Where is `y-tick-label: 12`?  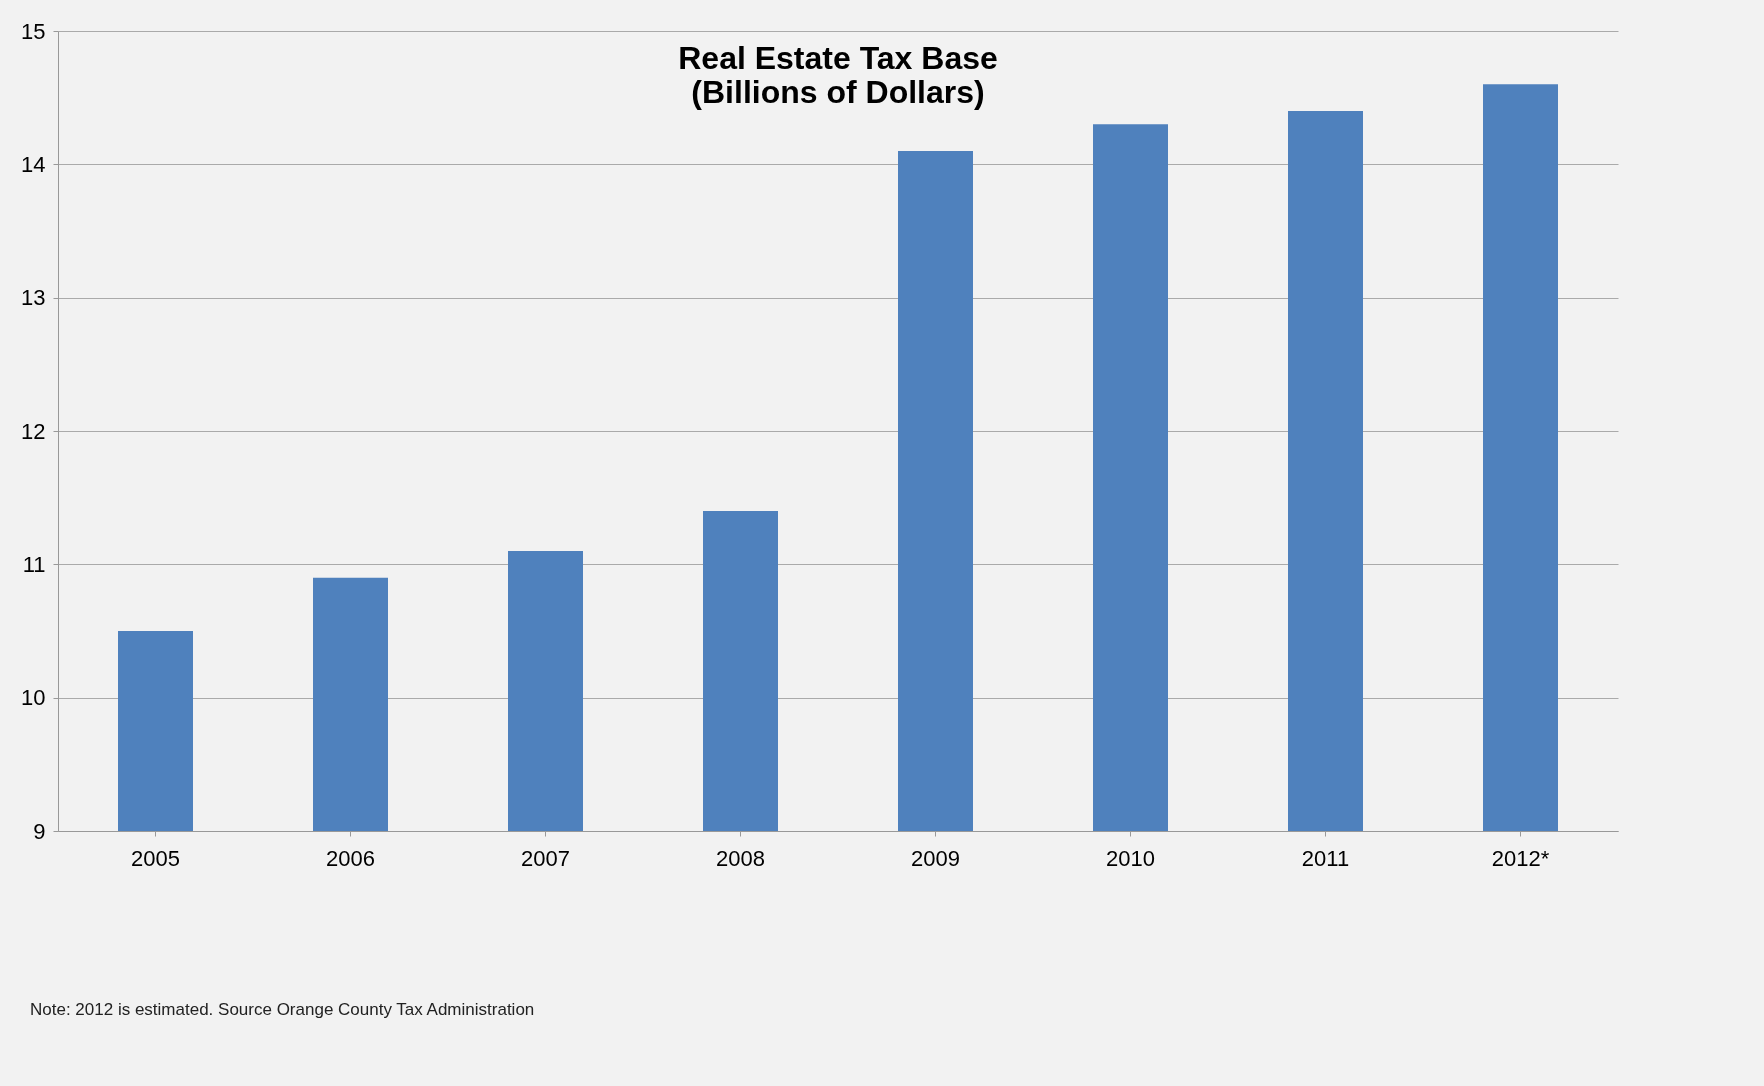 y-tick-label: 12 is located at coordinates (33, 431).